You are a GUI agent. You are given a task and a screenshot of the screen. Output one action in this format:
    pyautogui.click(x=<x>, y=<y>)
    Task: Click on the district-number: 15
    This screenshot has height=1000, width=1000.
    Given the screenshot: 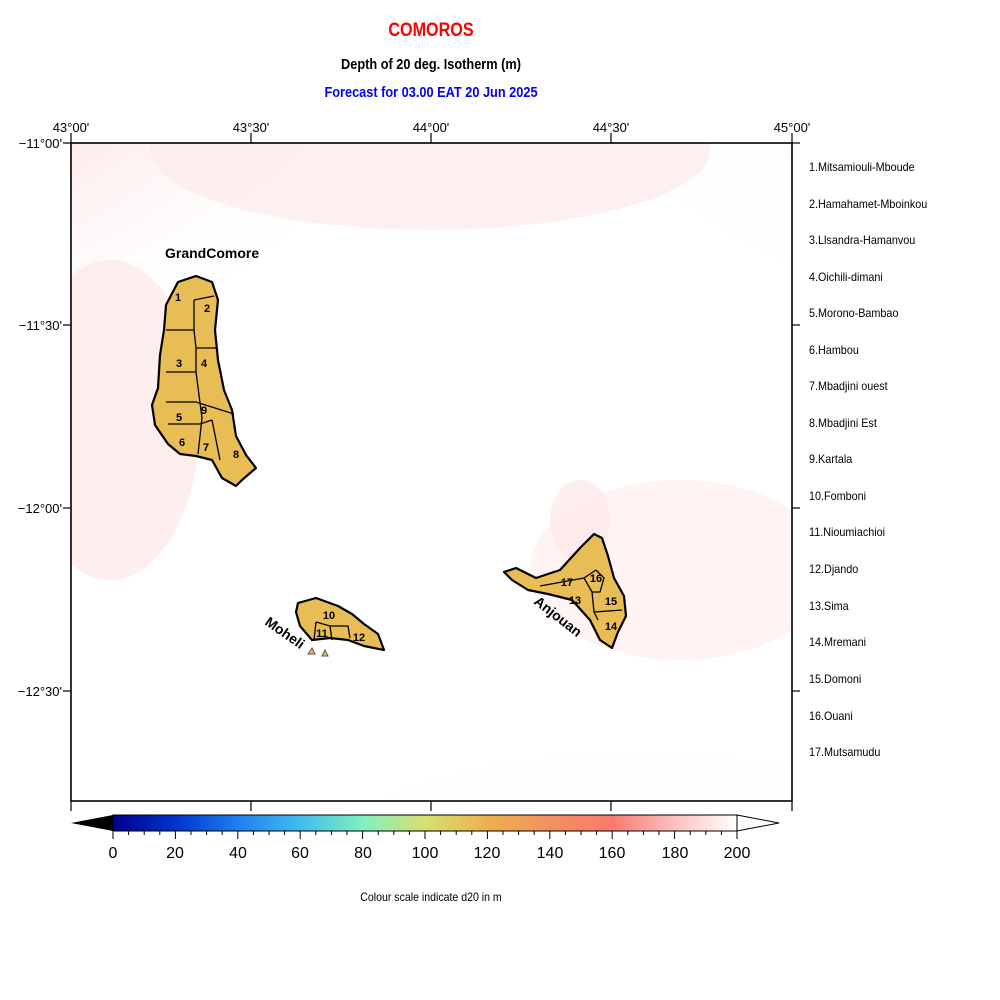 What is the action you would take?
    pyautogui.click(x=611, y=602)
    